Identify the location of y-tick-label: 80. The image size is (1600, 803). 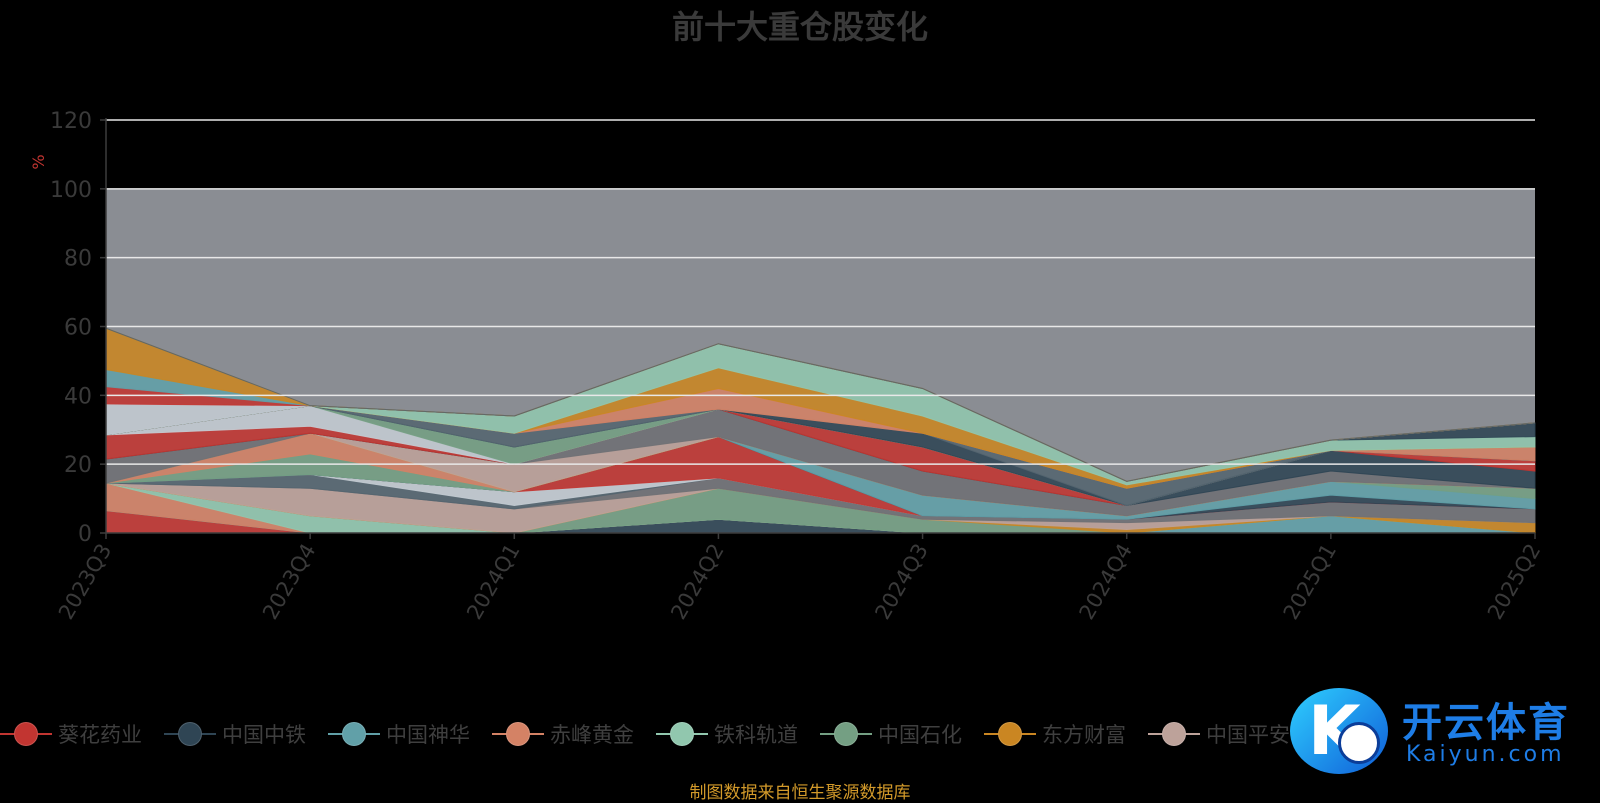
(78, 259).